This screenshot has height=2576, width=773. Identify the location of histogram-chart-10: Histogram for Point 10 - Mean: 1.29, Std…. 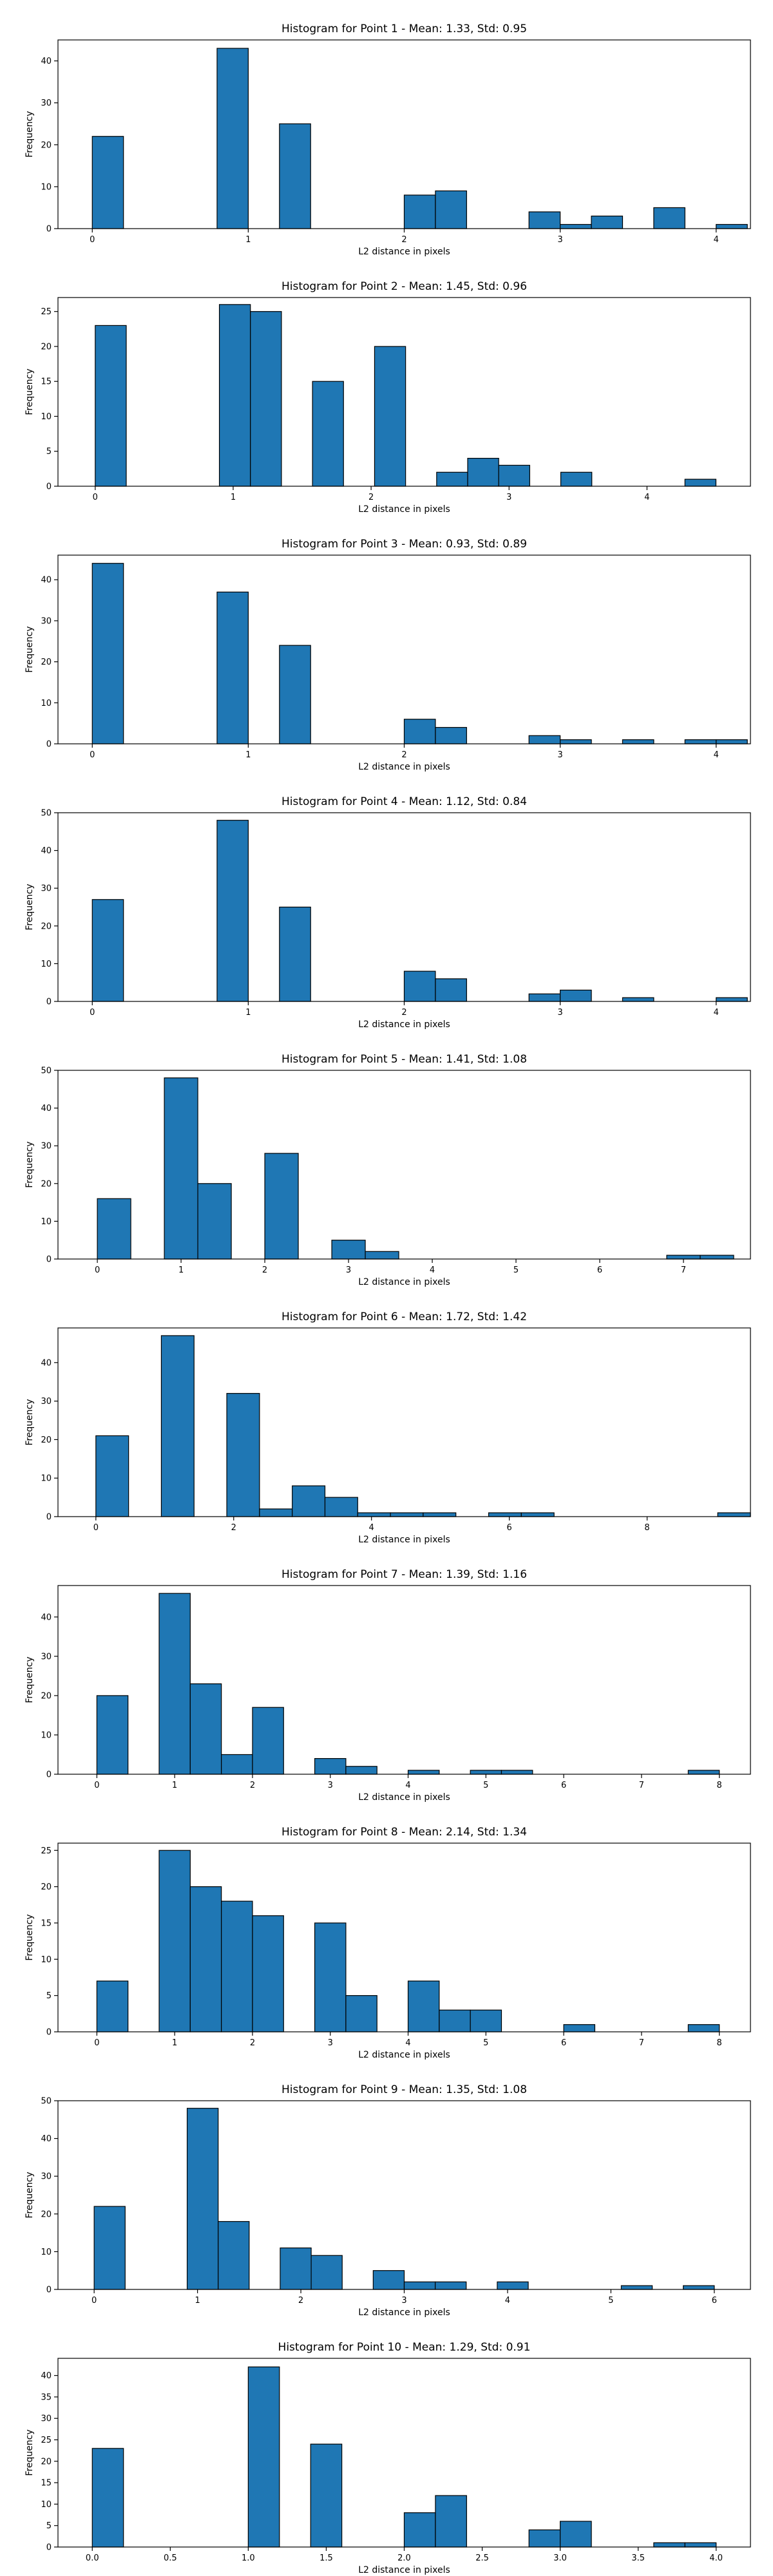
(387, 2458).